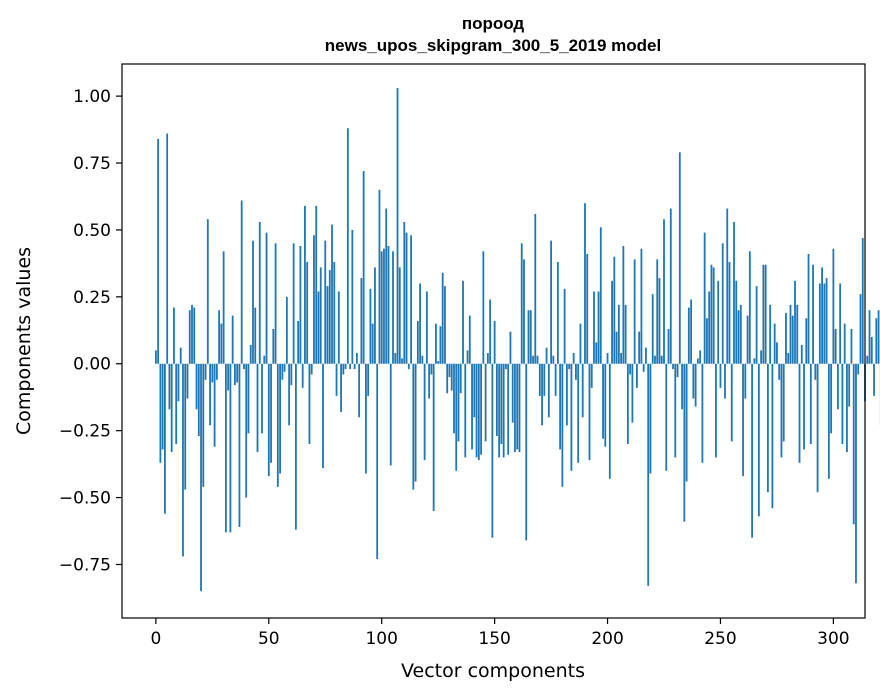 This screenshot has width=880, height=696. Describe the element at coordinates (833, 639) in the screenshot. I see `x-tick-label: 300` at that location.